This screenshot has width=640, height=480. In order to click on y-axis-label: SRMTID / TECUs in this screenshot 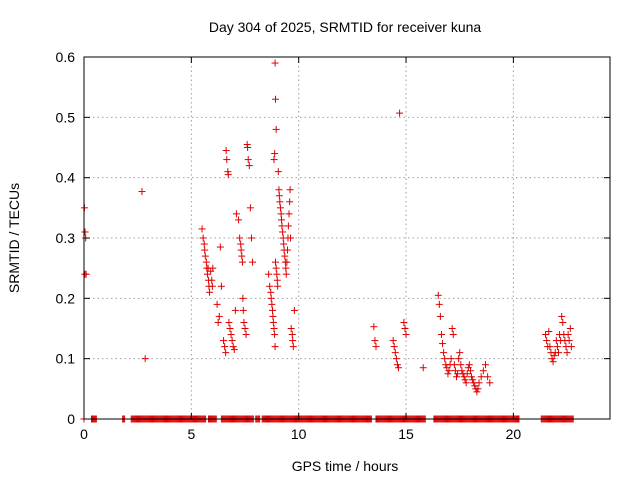, I will do `click(14, 238)`.